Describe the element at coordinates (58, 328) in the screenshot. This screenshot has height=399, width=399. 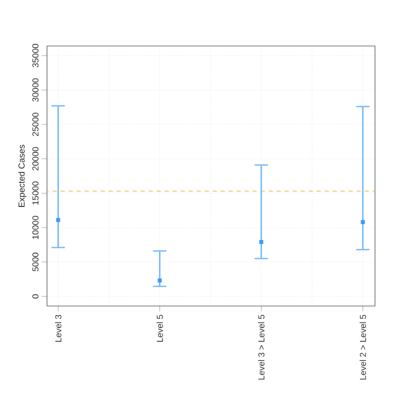
I see `x-tick-label: Level 3` at that location.